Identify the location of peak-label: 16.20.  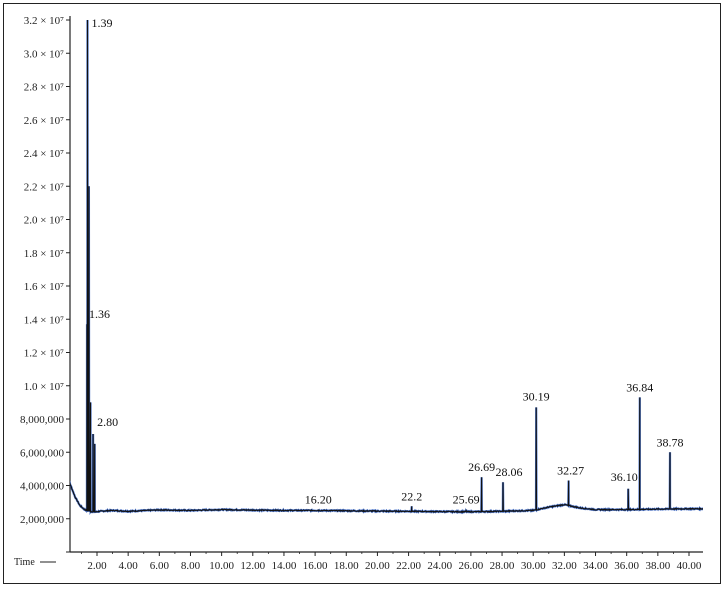
(318, 500).